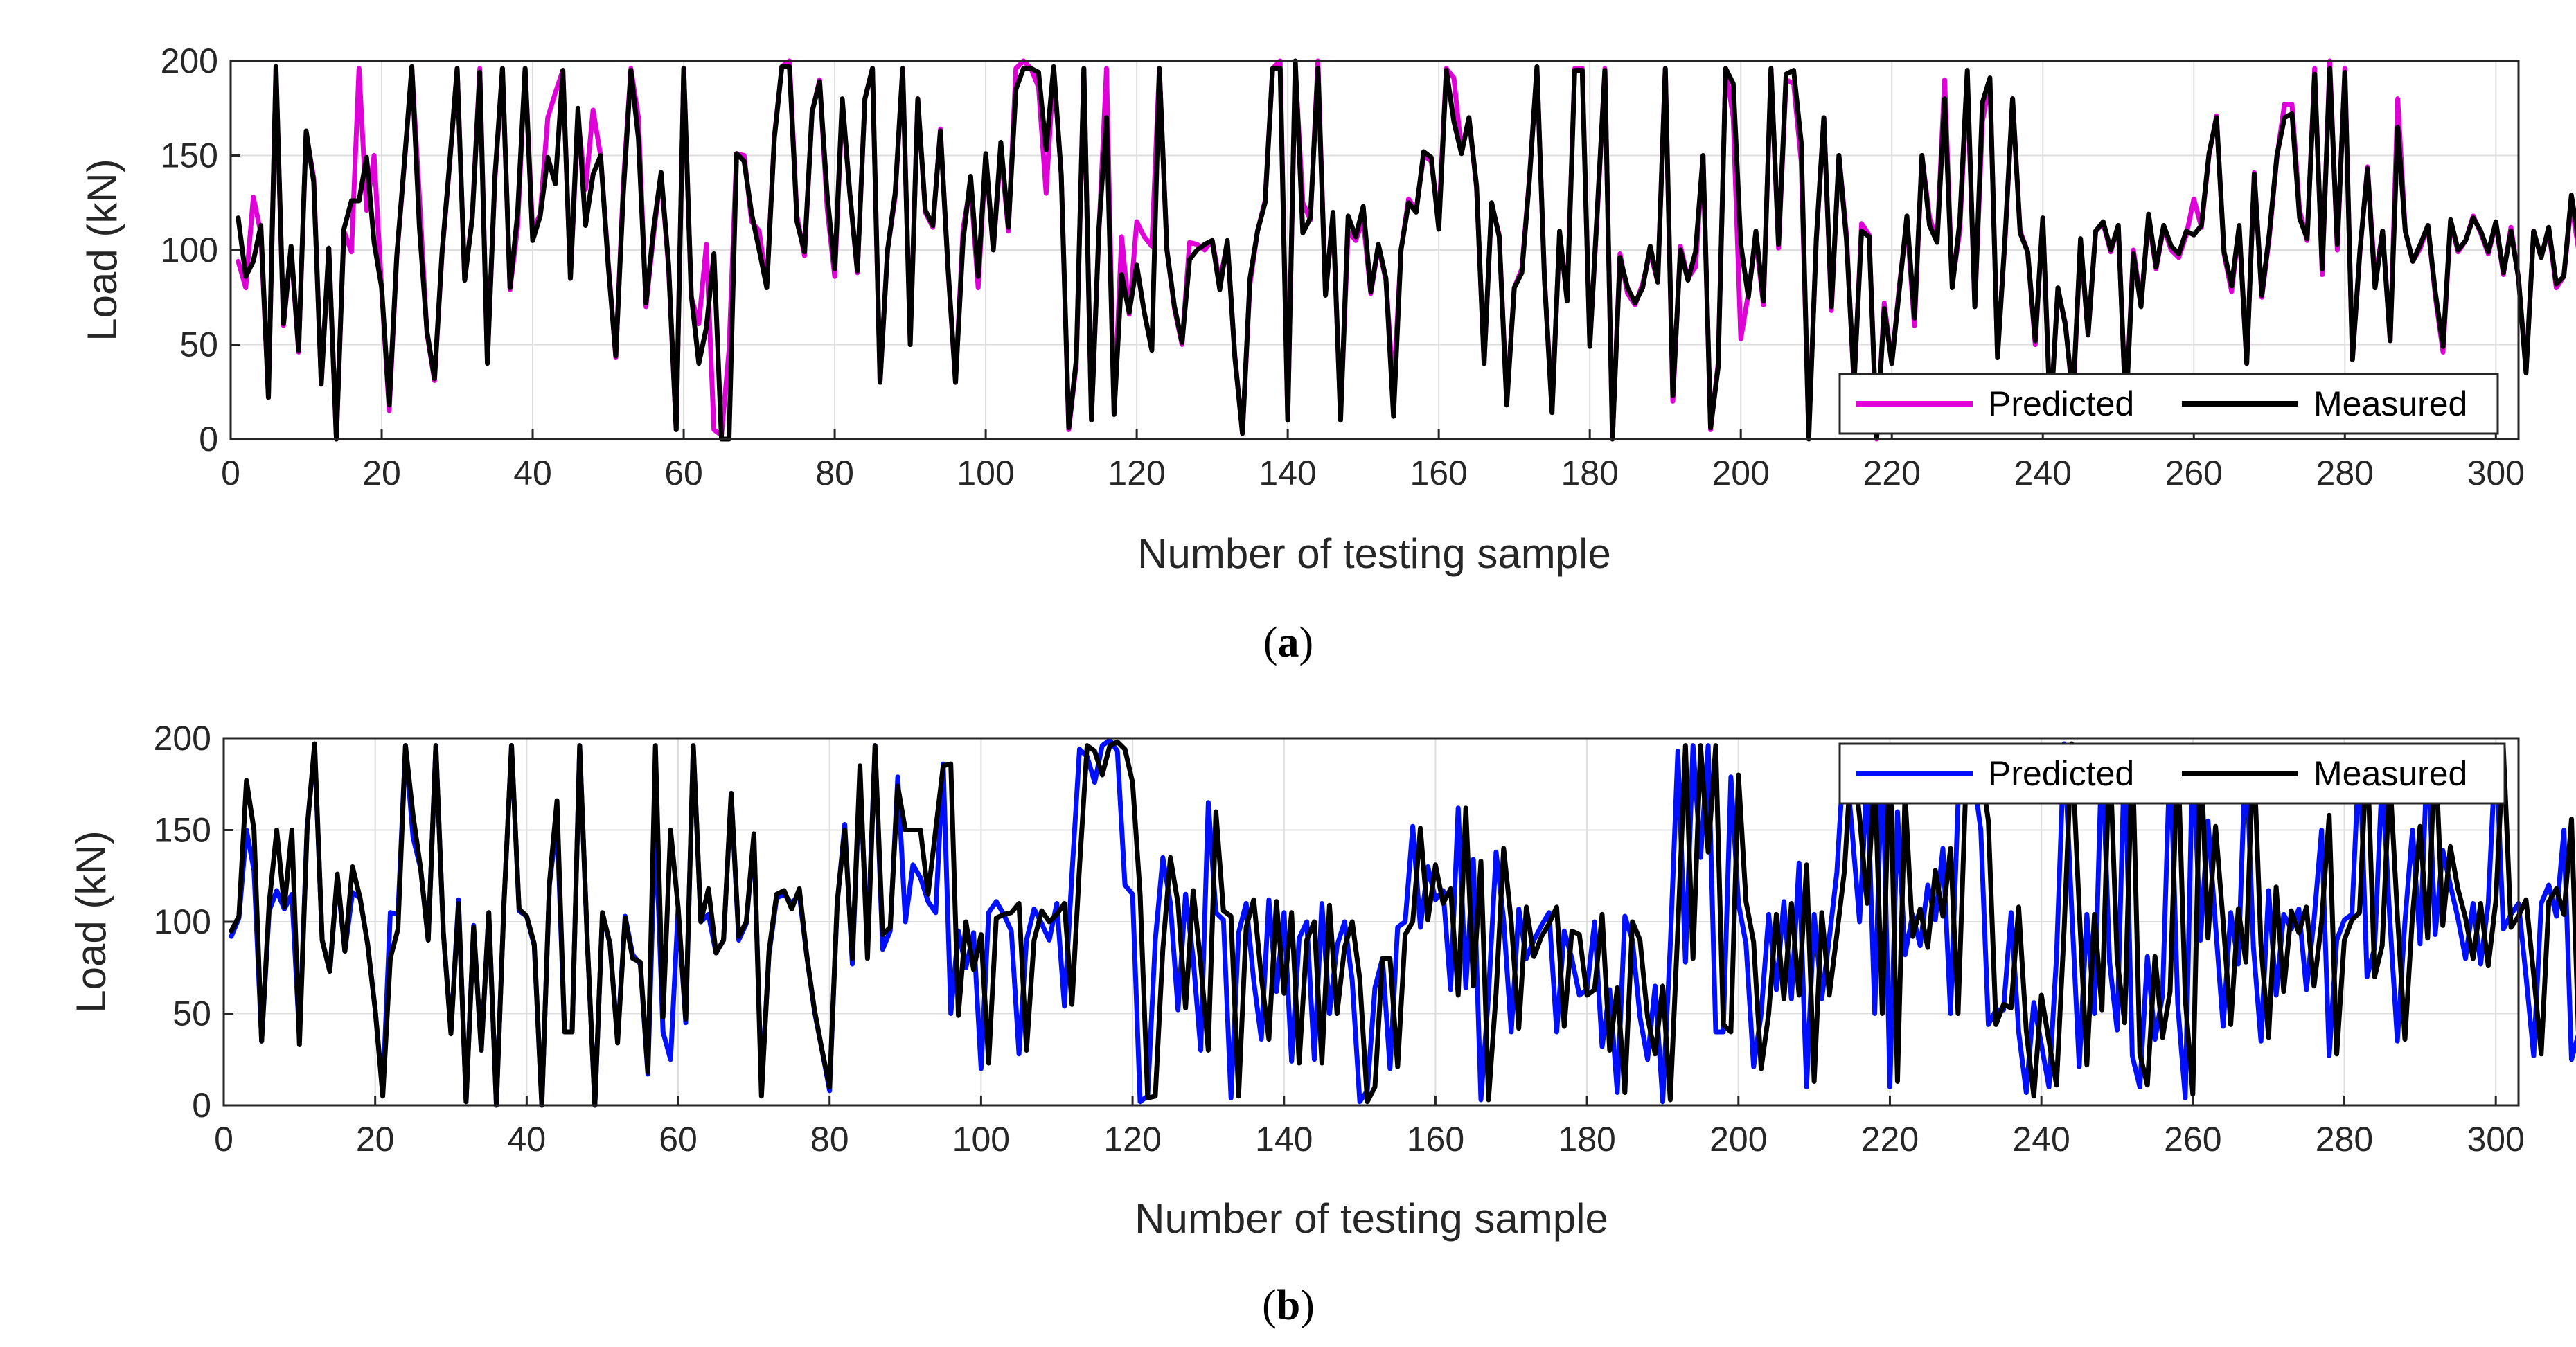  What do you see at coordinates (230, 473) in the screenshot?
I see `panel-a-x-tick-label: 0` at bounding box center [230, 473].